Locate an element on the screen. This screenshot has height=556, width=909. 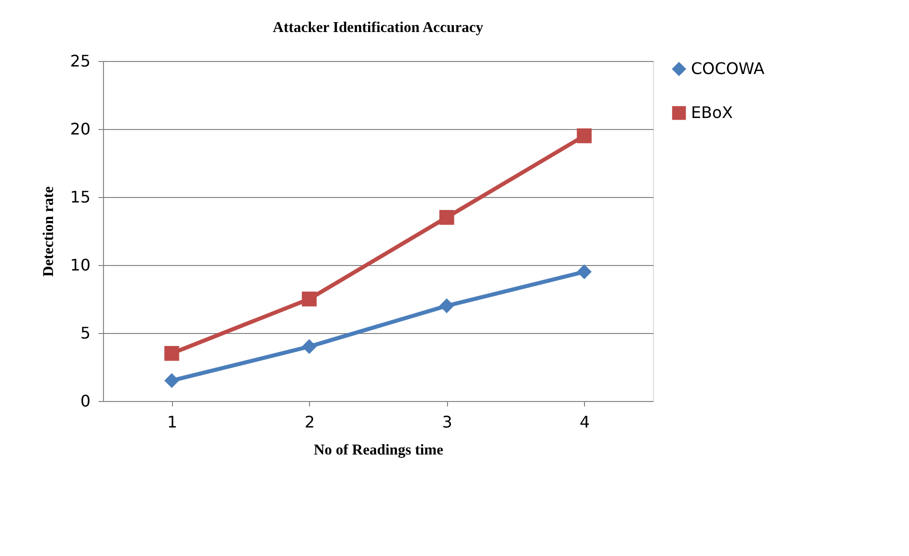
y-tick-label: 20 is located at coordinates (80, 129).